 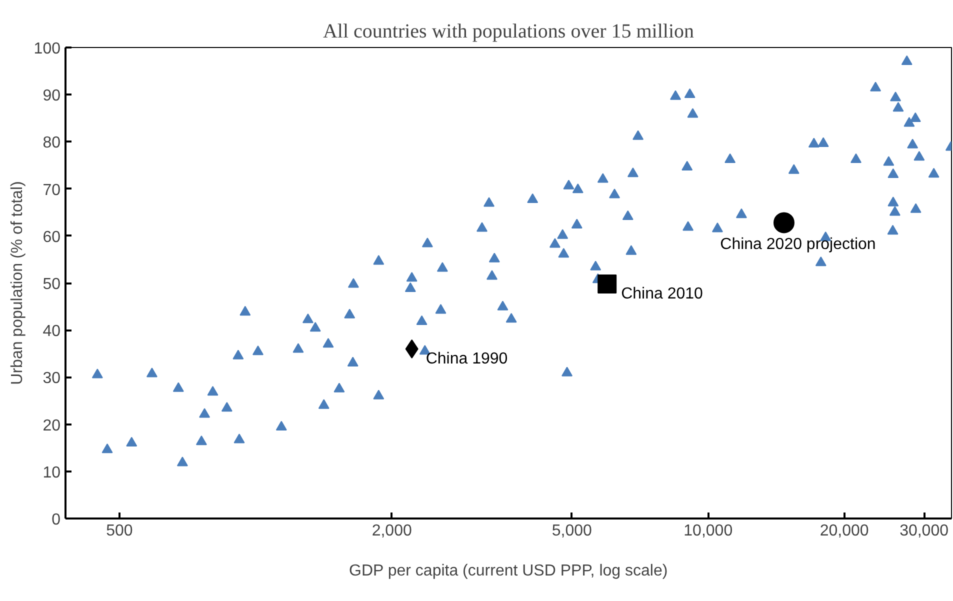 I want to click on y-tick-label: 0, so click(x=56, y=520).